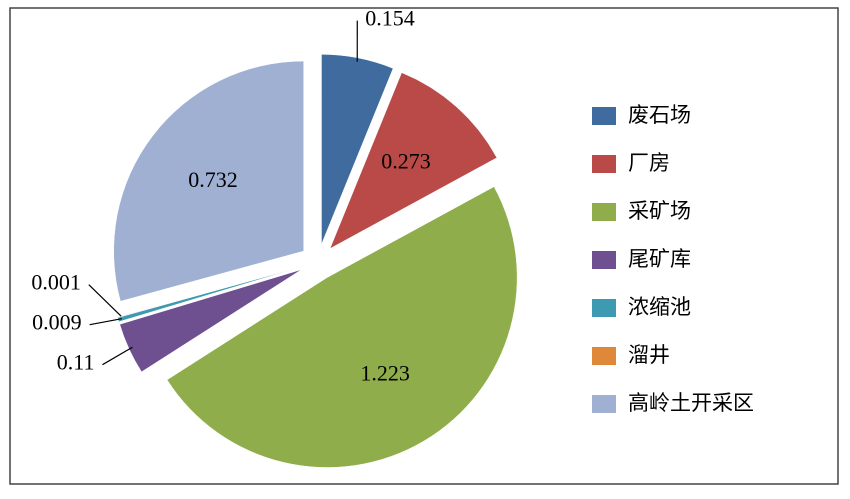  Describe the element at coordinates (659, 115) in the screenshot. I see `legend-label: 废石场` at that location.